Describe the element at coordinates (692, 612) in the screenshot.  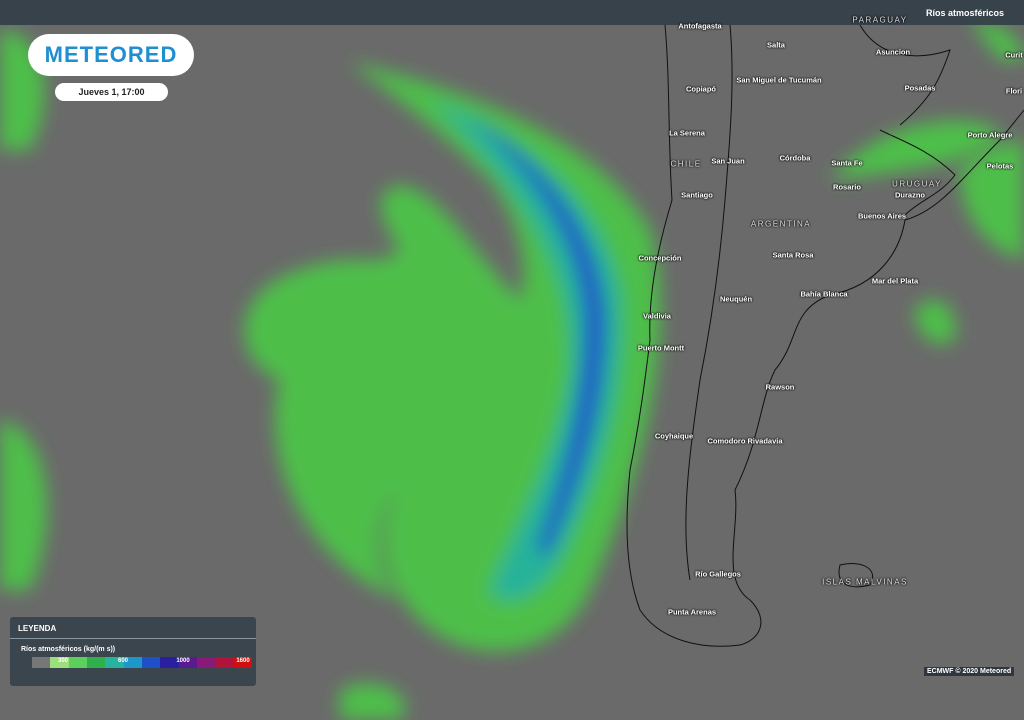
I see `place-label: Punta Arenas` at that location.